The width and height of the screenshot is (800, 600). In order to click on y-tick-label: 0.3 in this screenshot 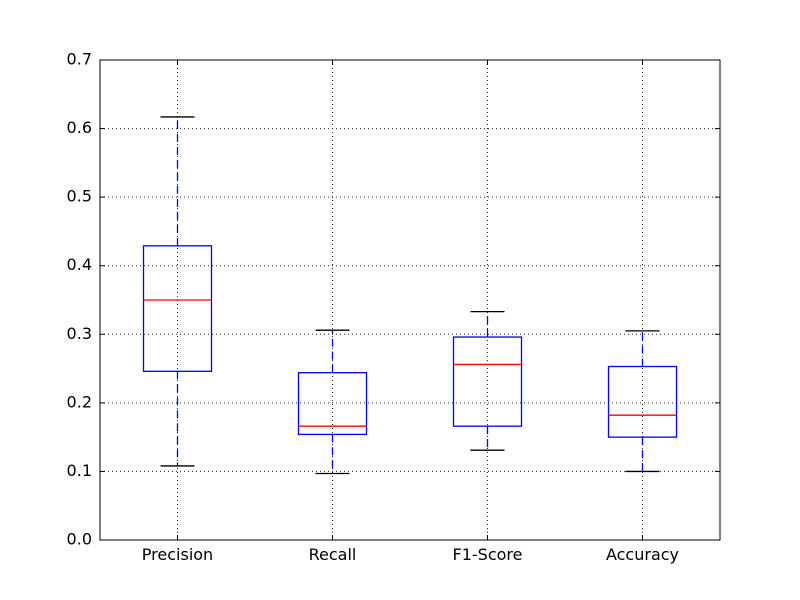, I will do `click(79, 333)`.